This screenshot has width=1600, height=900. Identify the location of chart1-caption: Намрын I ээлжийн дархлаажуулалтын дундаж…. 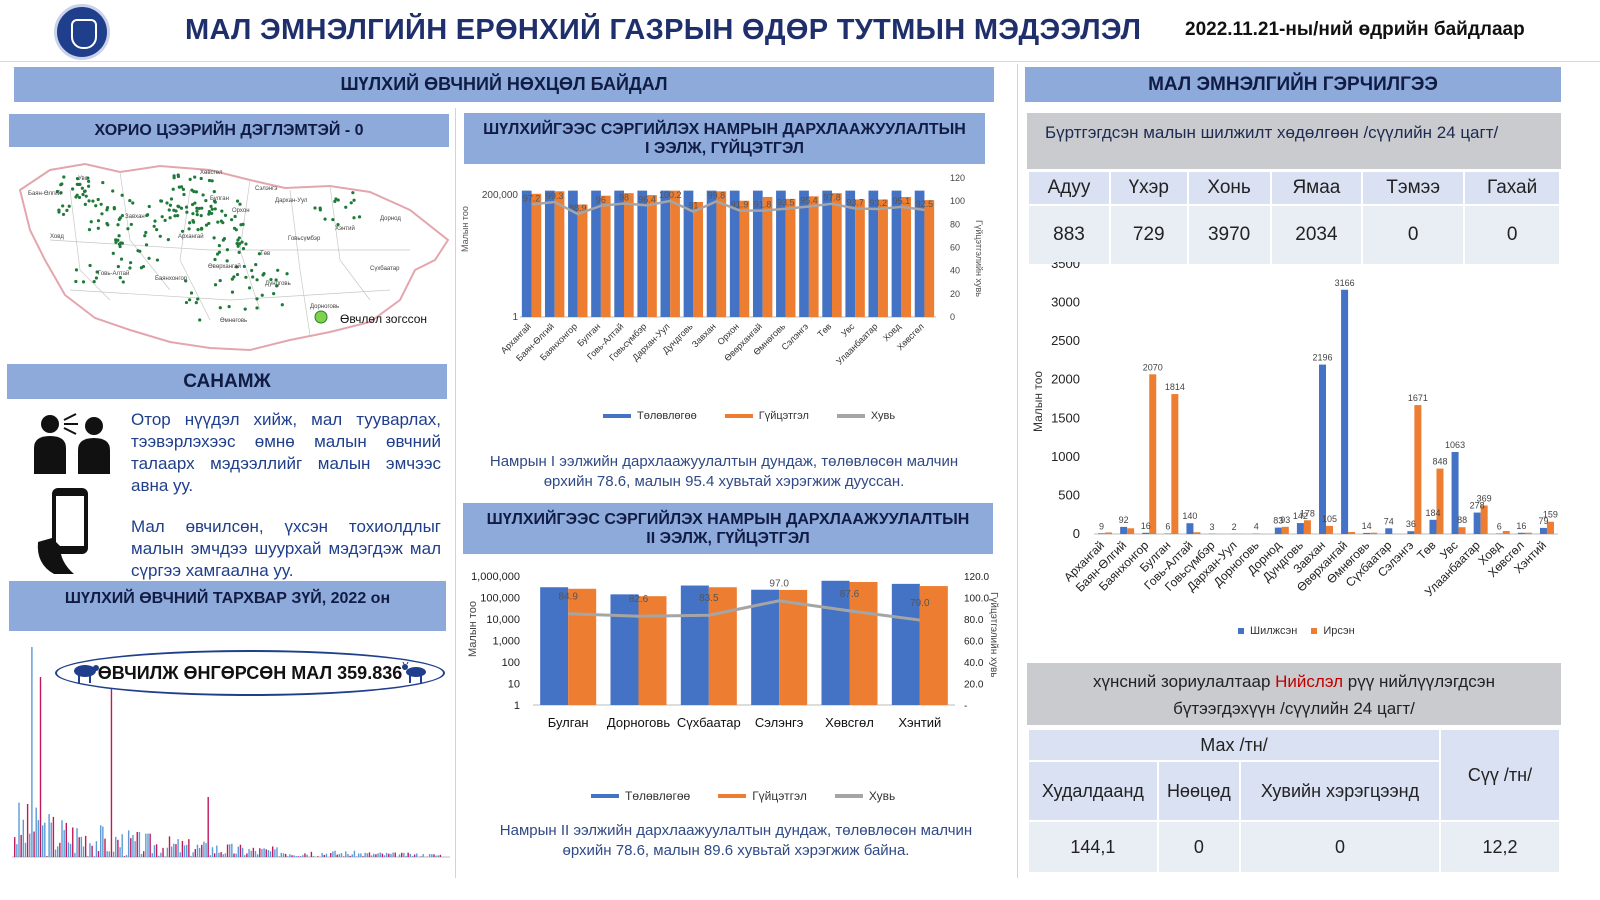
(724, 471).